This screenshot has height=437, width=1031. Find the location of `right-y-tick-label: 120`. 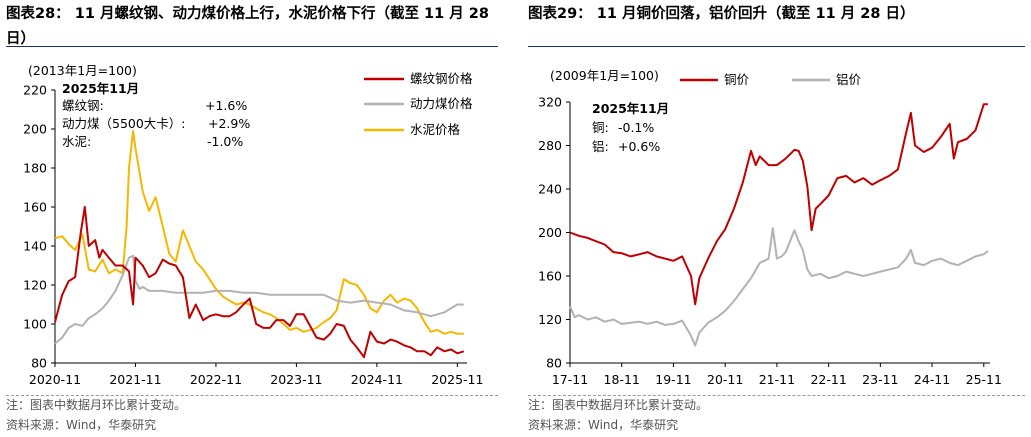

right-y-tick-label: 120 is located at coordinates (550, 319).